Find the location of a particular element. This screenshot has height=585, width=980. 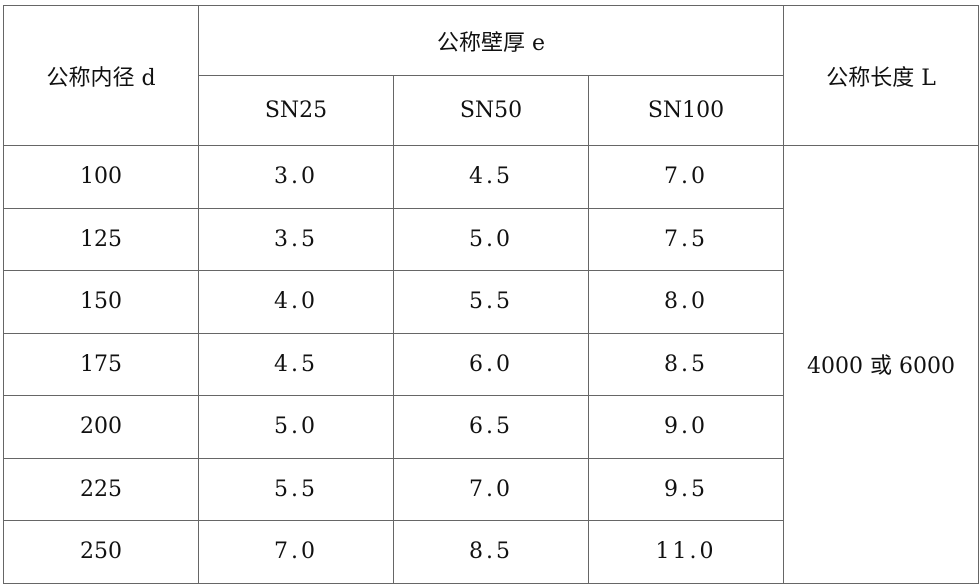

cell-d: 100 is located at coordinates (101, 177).